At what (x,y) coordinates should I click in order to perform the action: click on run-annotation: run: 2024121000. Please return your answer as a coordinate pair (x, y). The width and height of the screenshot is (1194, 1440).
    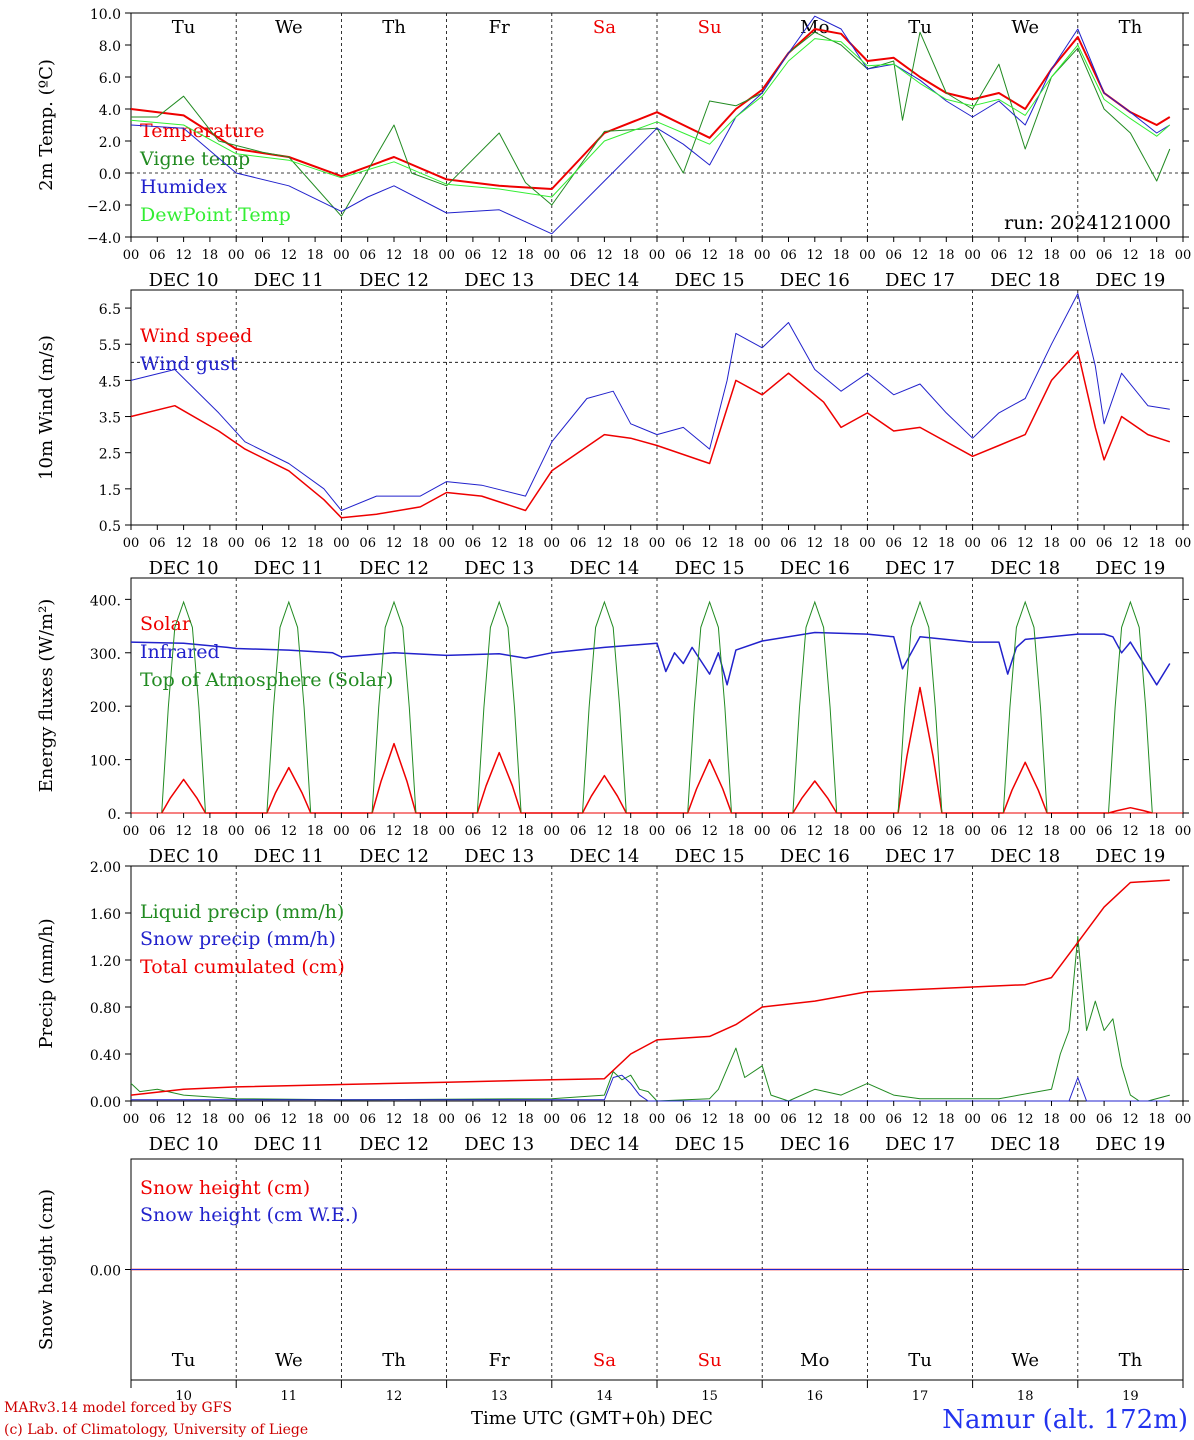
    Looking at the image, I should click on (1087, 223).